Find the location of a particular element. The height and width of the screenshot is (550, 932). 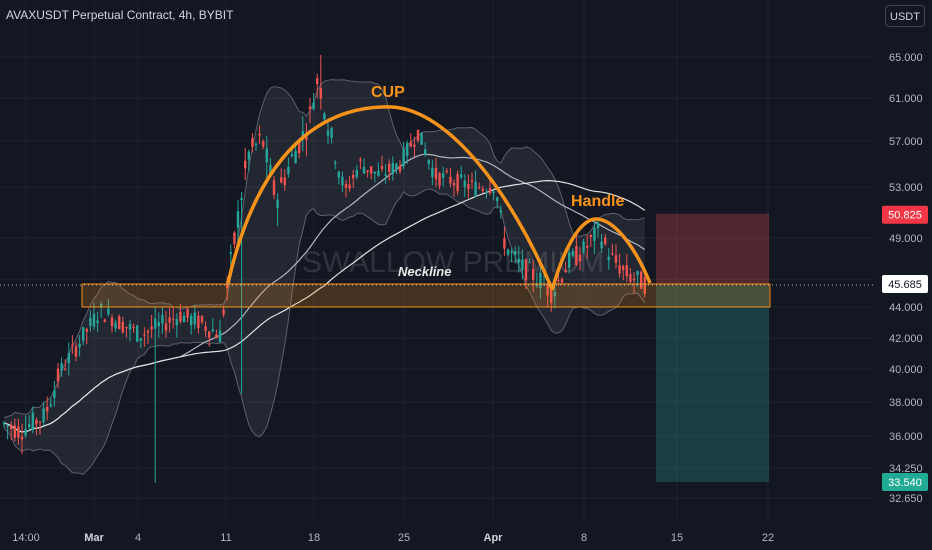

target-price-label-bg is located at coordinates (905, 482).